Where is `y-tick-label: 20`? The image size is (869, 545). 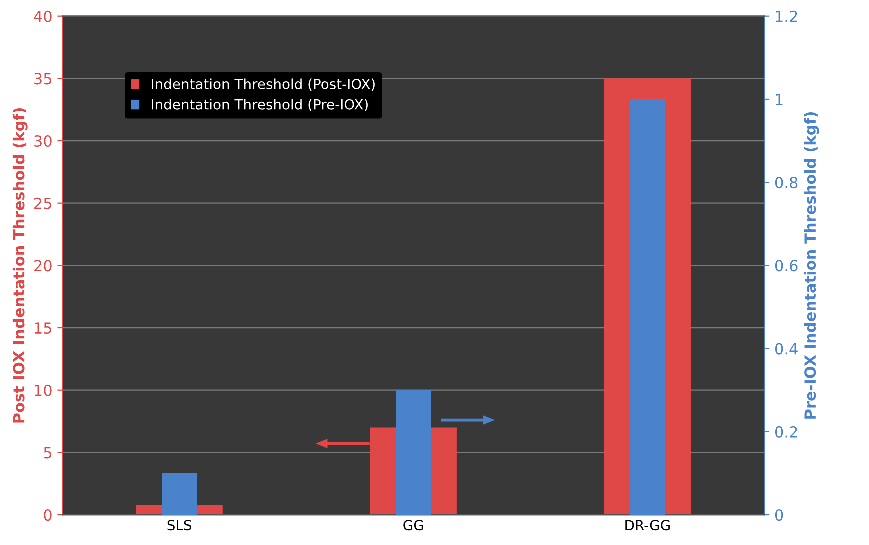 y-tick-label: 20 is located at coordinates (43, 266).